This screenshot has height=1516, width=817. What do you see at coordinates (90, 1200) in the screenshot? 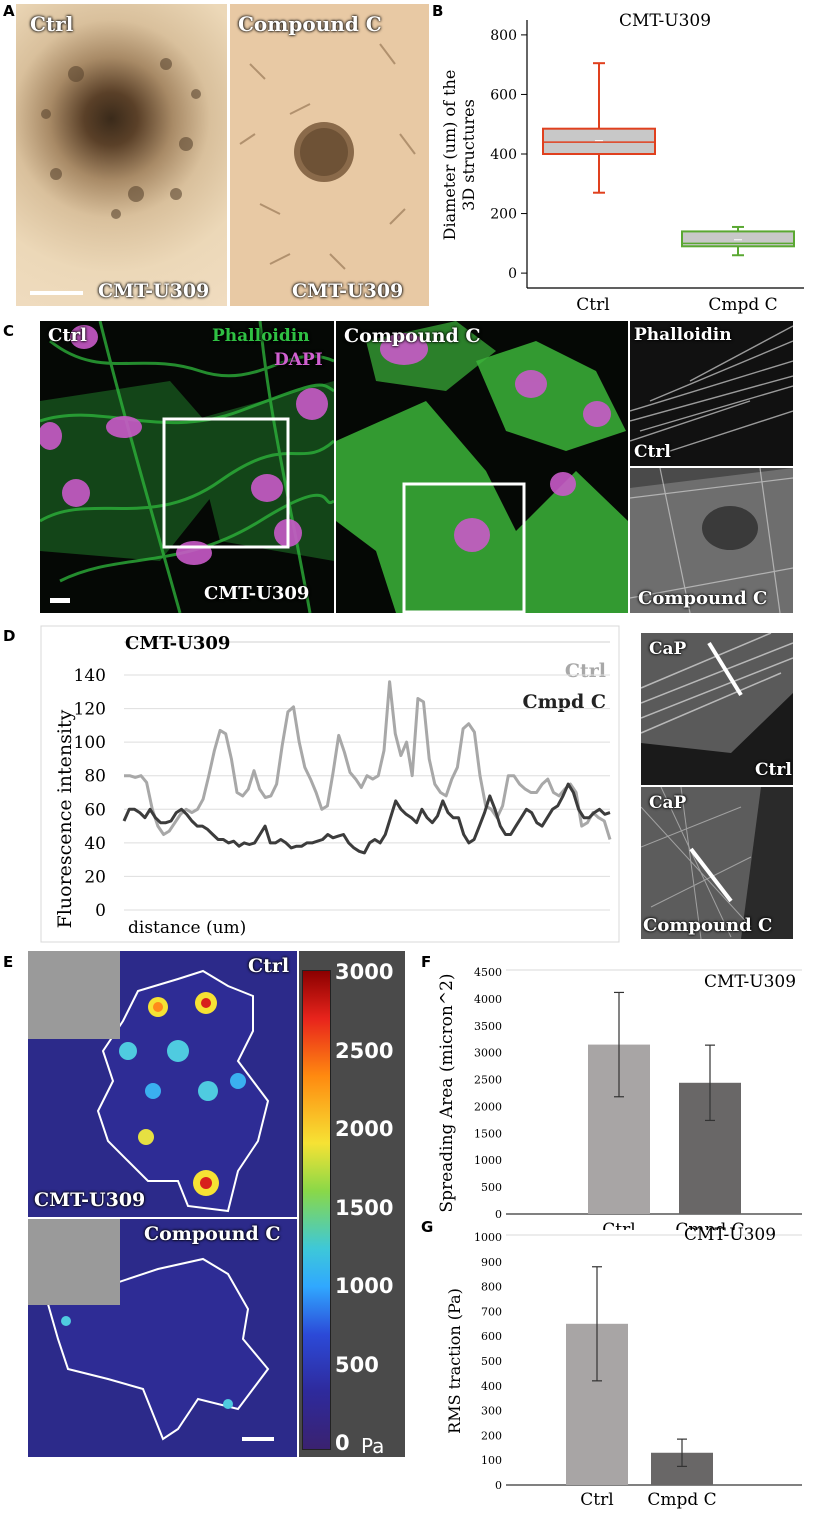
I see `panel-e-ctrl-caption: CMT-U309` at bounding box center [90, 1200].